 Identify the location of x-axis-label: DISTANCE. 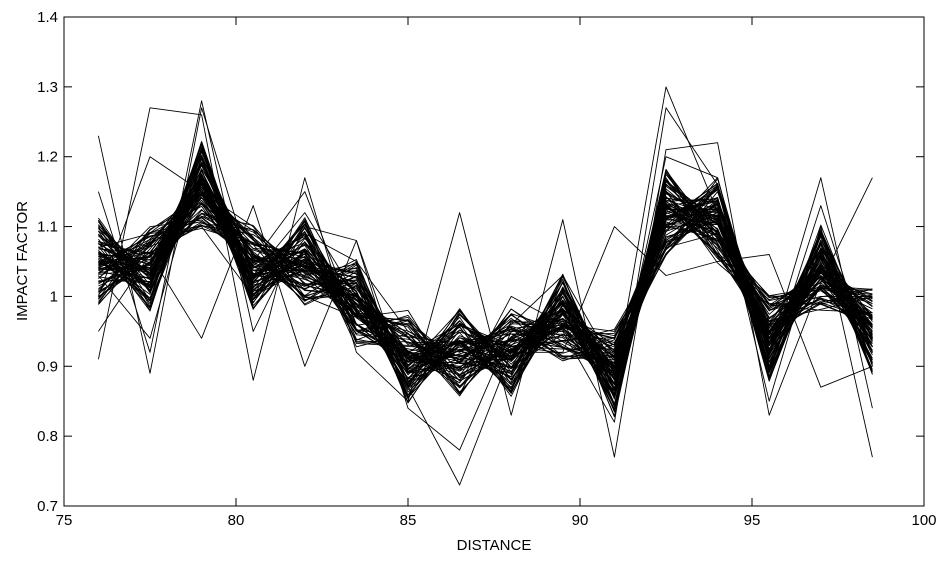
(494, 545).